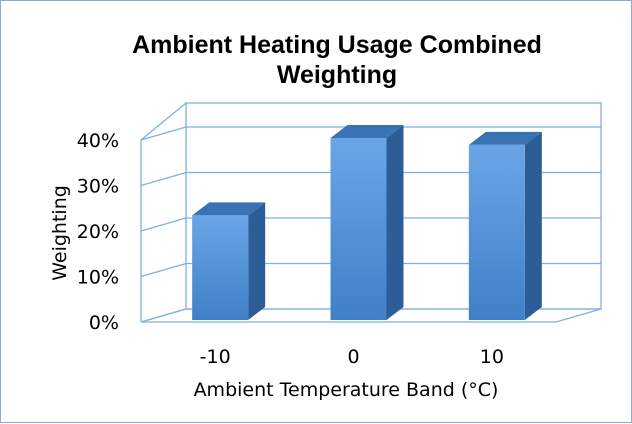 The width and height of the screenshot is (632, 424). What do you see at coordinates (492, 357) in the screenshot?
I see `x-tick-label-2: 10` at bounding box center [492, 357].